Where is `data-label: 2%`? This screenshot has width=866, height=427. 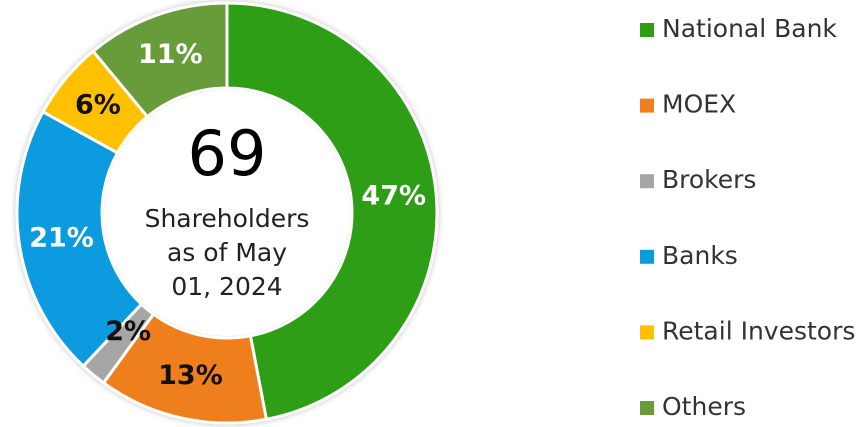 data-label: 2% is located at coordinates (128, 331).